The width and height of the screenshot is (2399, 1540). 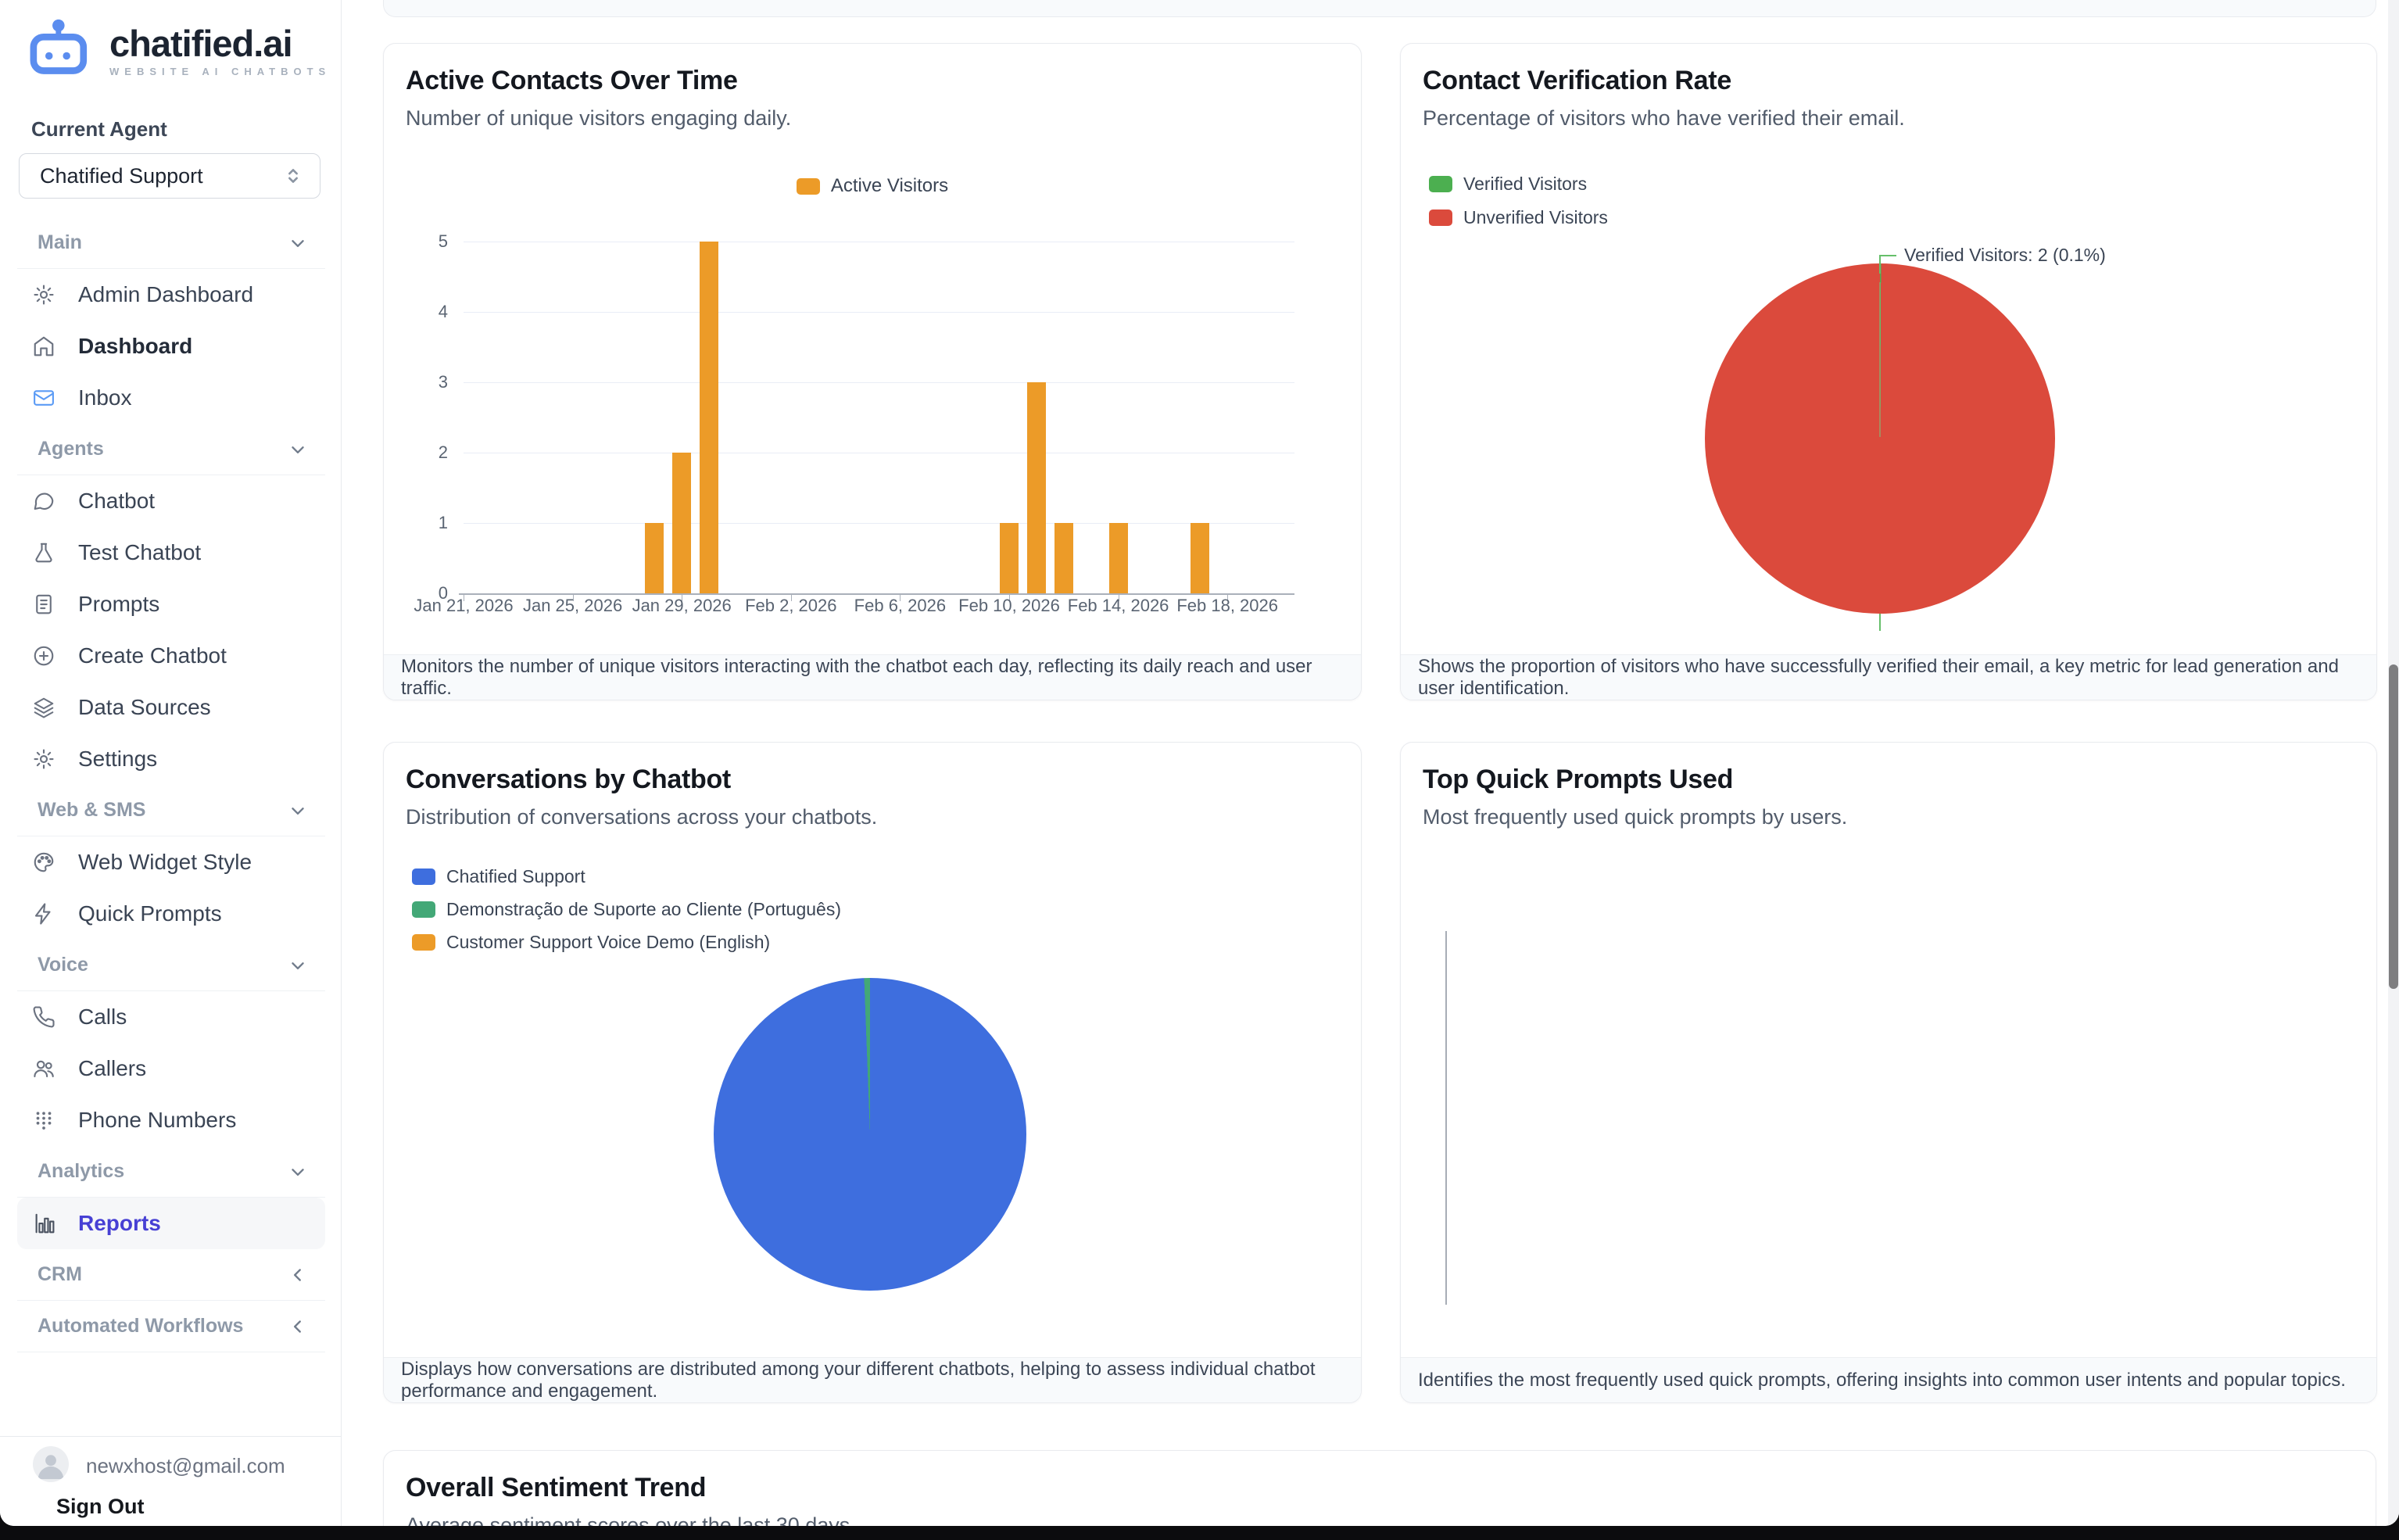 I want to click on sidebar-item-callers: Callers, so click(x=171, y=1068).